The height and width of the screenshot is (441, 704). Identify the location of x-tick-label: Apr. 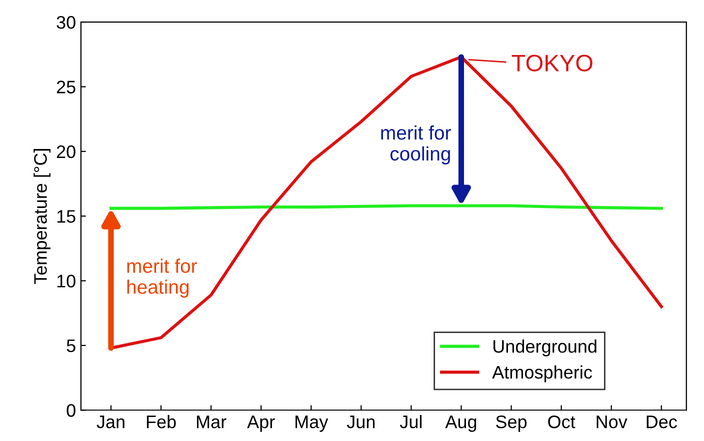
(261, 424).